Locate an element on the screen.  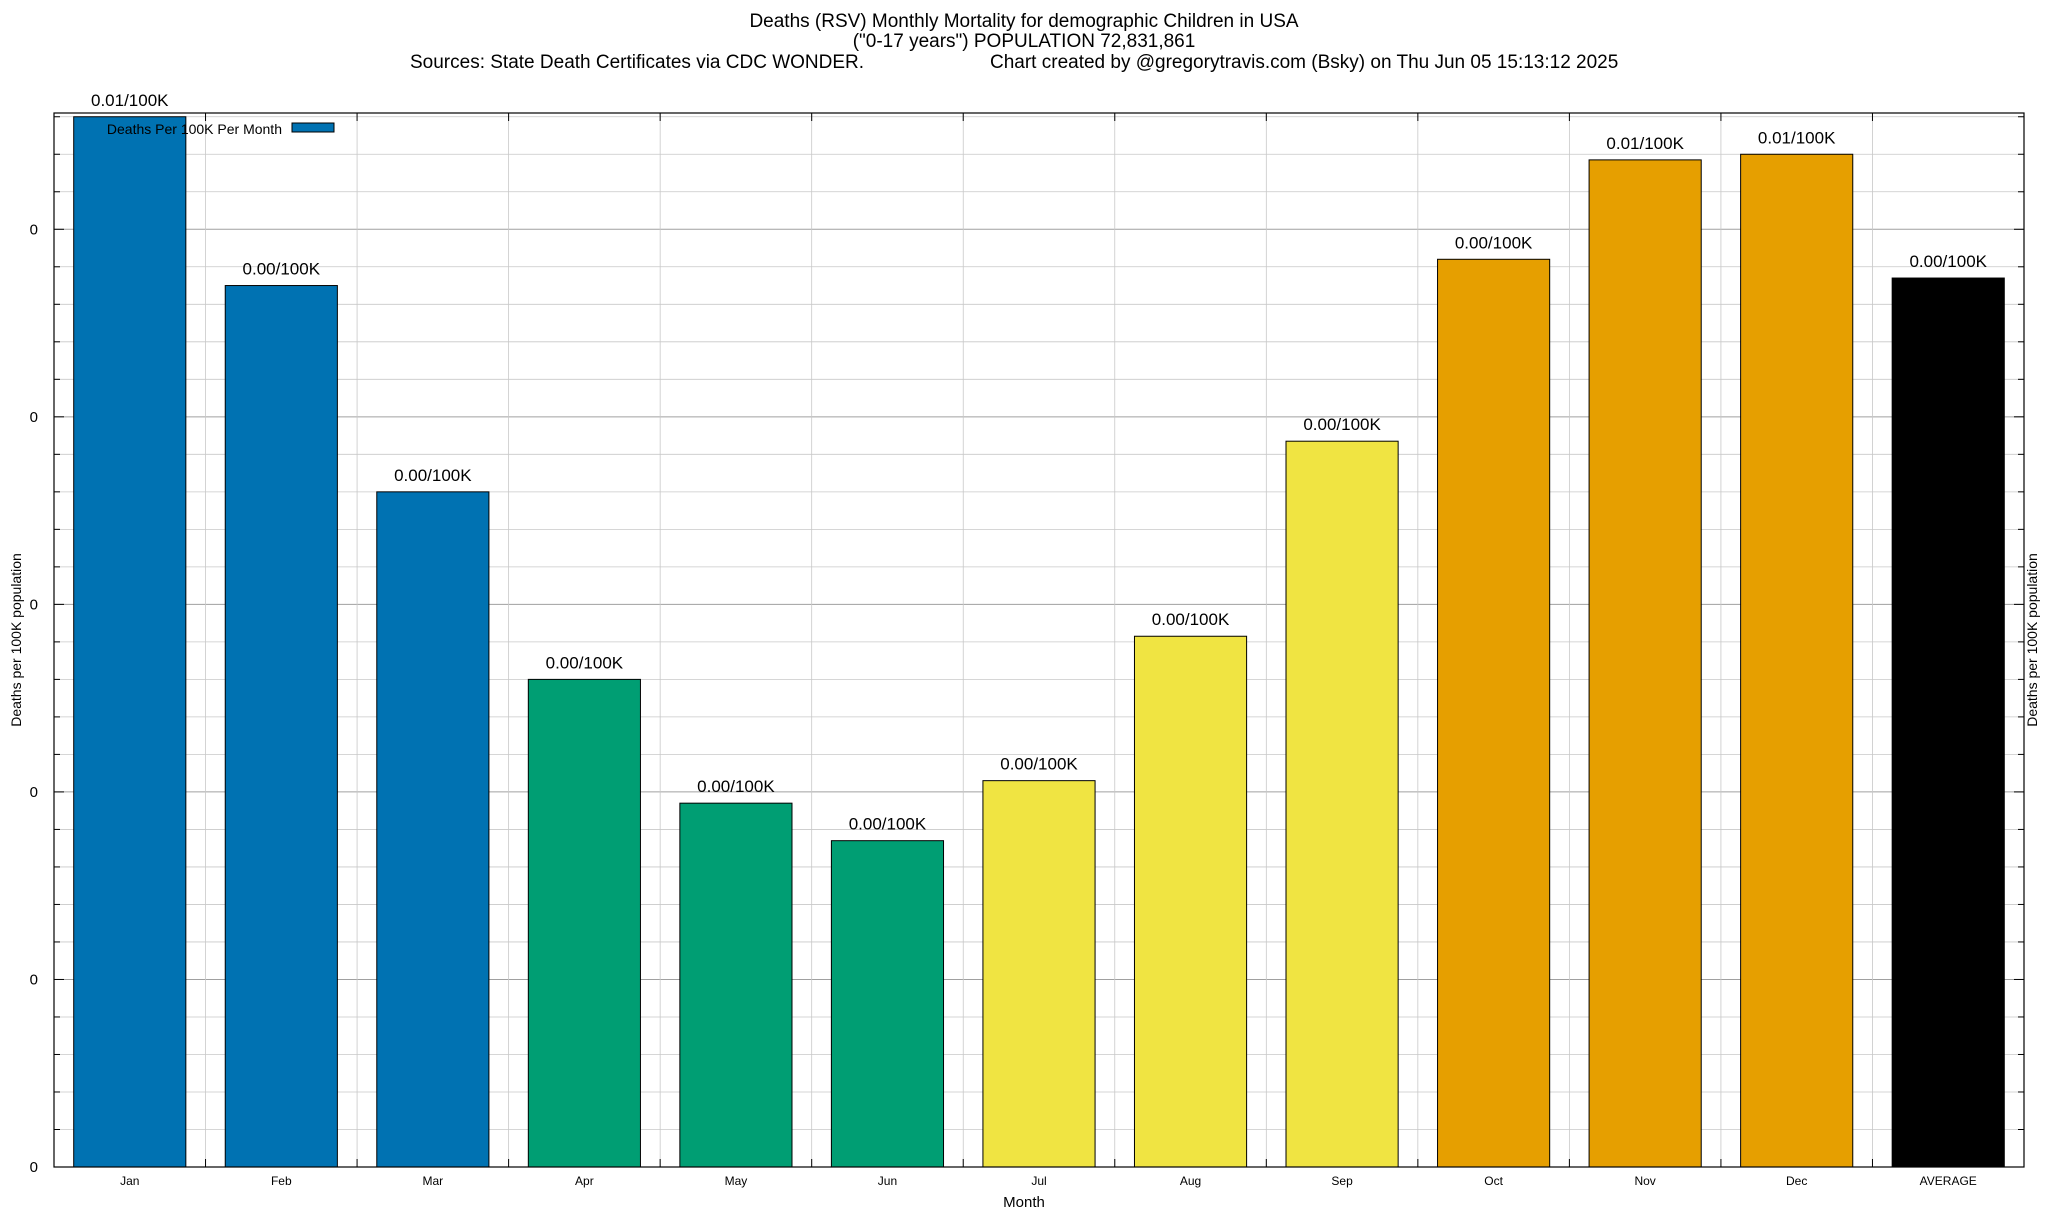
x-tick-label: Aug is located at coordinates (1190, 1181).